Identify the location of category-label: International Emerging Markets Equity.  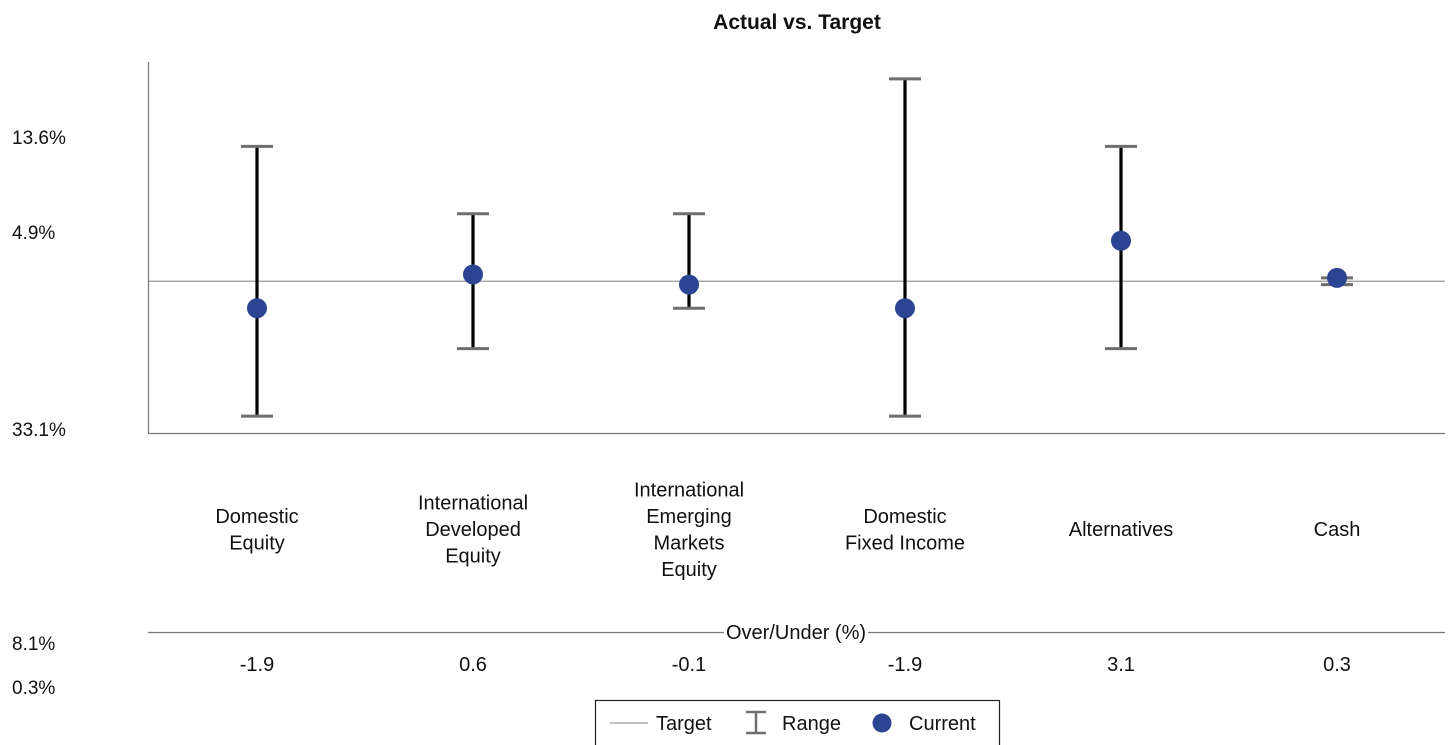
(689, 530).